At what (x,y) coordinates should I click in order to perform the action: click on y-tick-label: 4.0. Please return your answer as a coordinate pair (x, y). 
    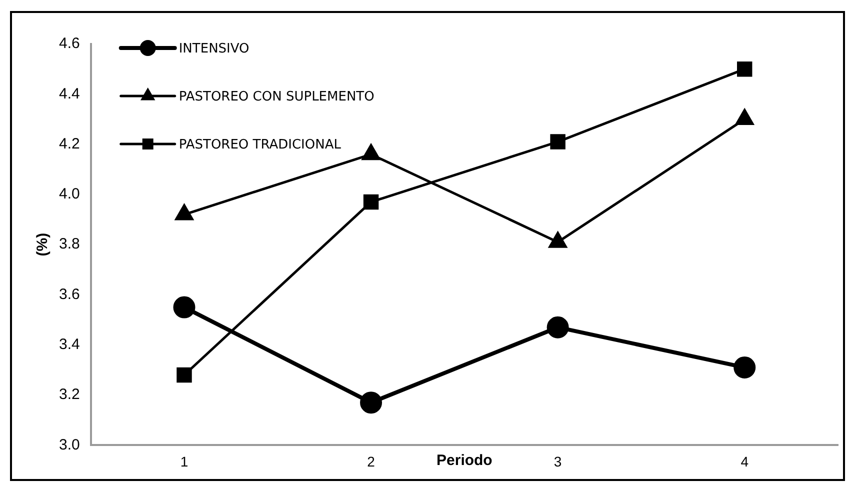
    Looking at the image, I should click on (69, 194).